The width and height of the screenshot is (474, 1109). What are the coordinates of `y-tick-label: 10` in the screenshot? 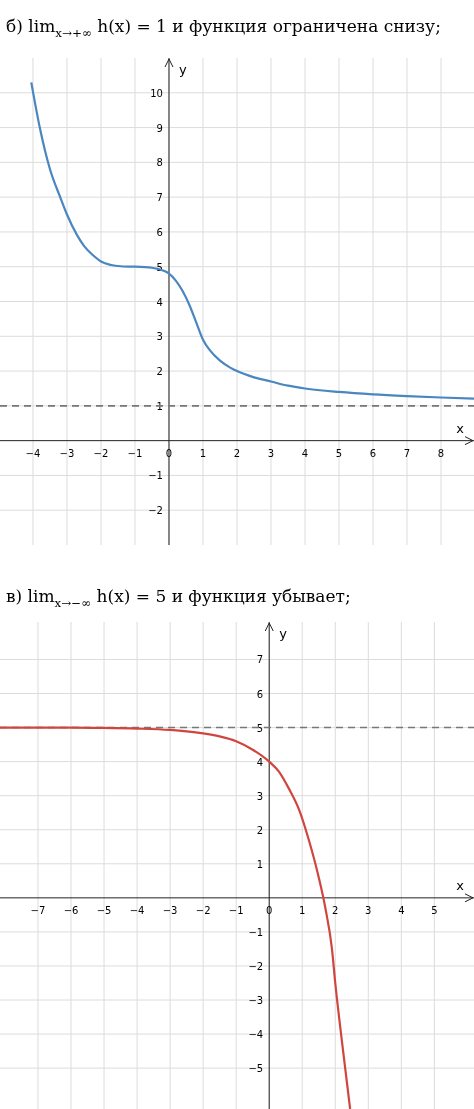 It's located at (156, 93).